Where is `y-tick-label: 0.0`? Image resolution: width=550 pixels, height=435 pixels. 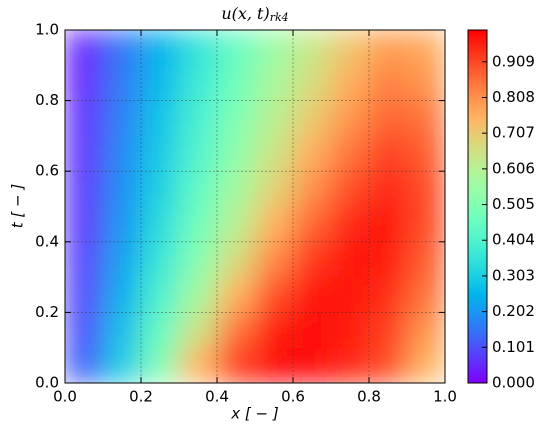 y-tick-label: 0.0 is located at coordinates (47, 383).